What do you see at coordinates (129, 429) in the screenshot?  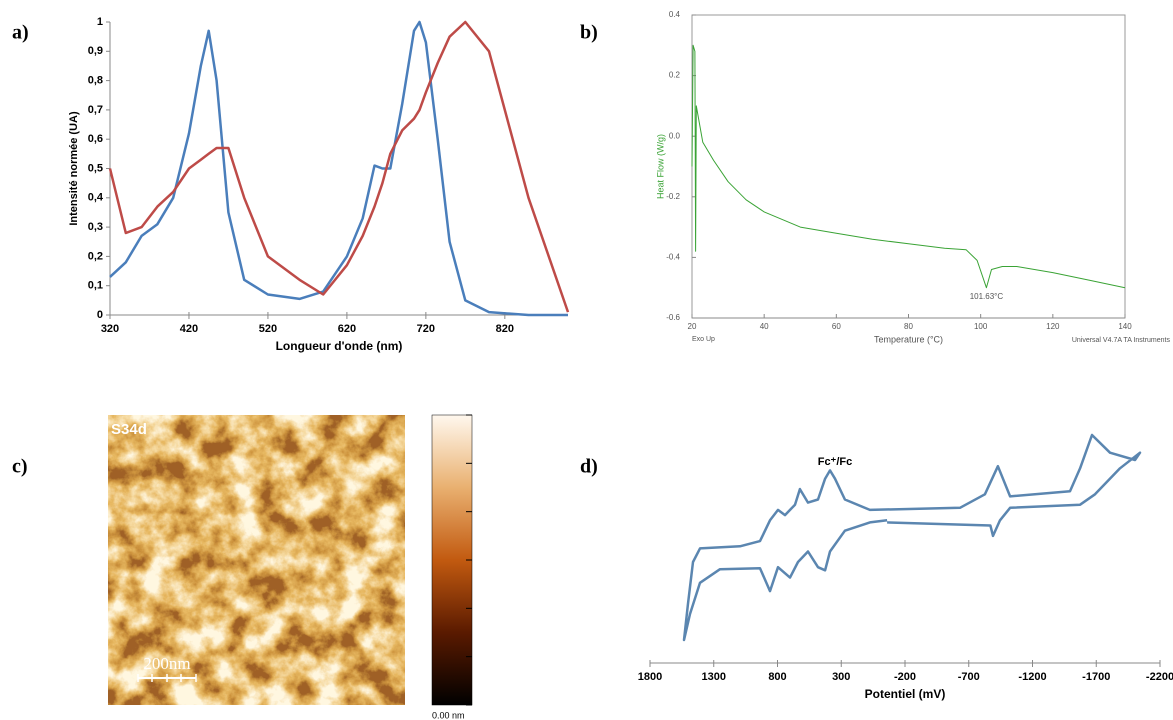 I see `sample-label: S34d` at bounding box center [129, 429].